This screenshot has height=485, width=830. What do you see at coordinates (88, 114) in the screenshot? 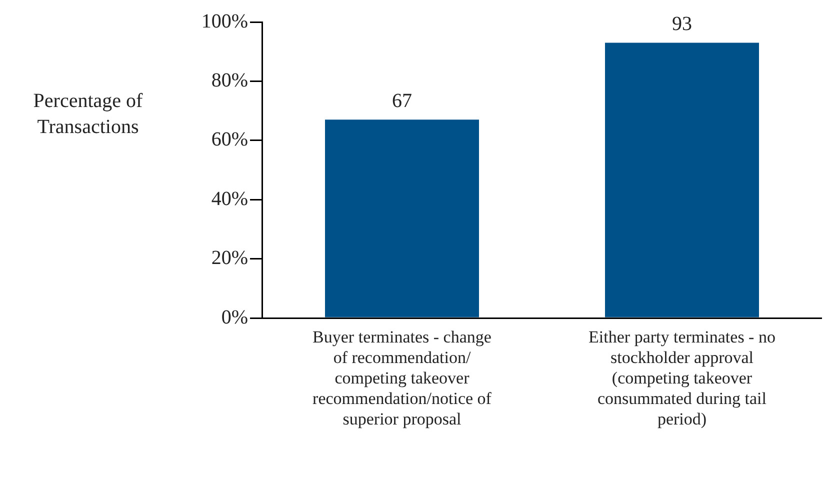
I see `y-axis-title: Percentage of Transactions` at bounding box center [88, 114].